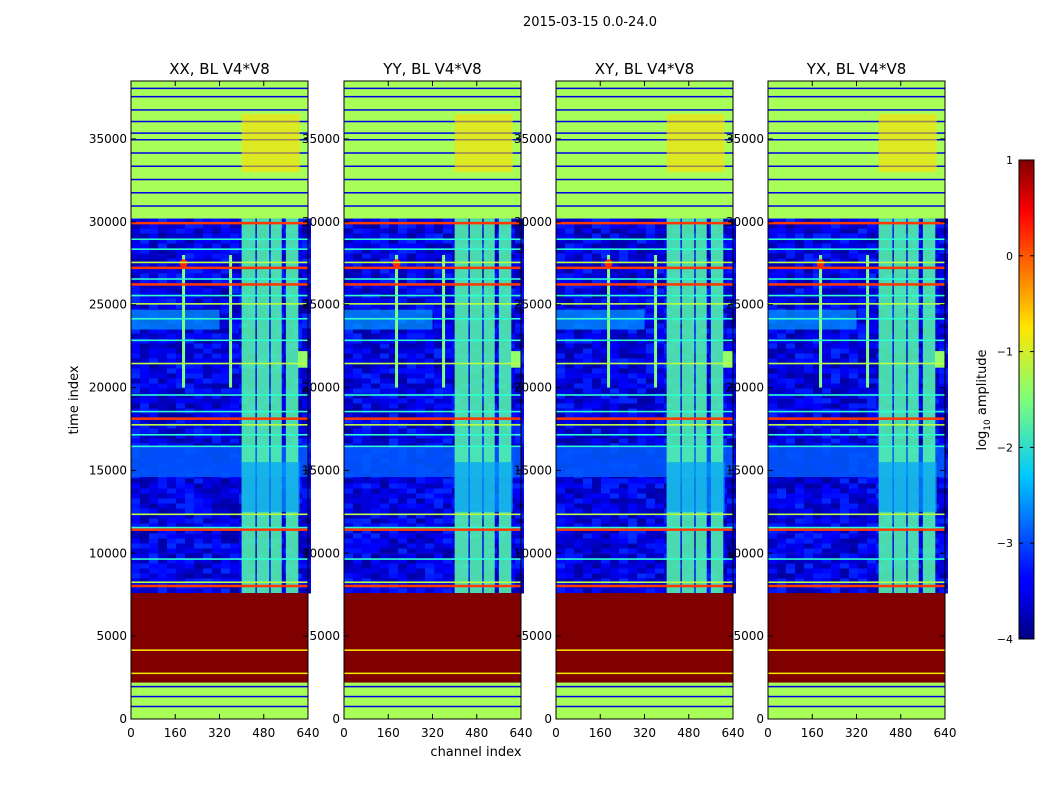  Describe the element at coordinates (344, 733) in the screenshot. I see `x-tick-label: 0` at that location.